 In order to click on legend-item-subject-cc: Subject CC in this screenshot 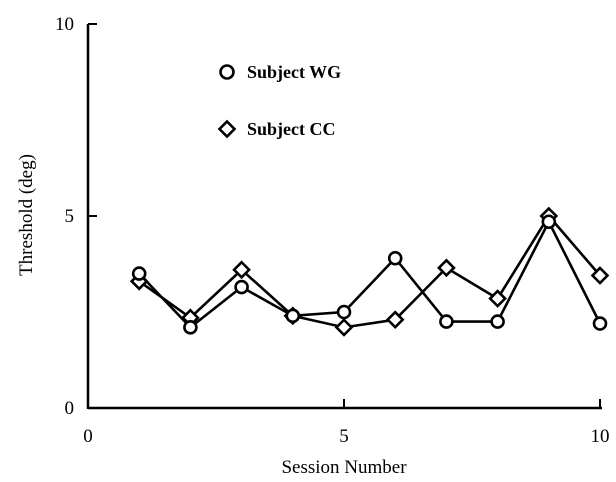, I will do `click(276, 129)`.